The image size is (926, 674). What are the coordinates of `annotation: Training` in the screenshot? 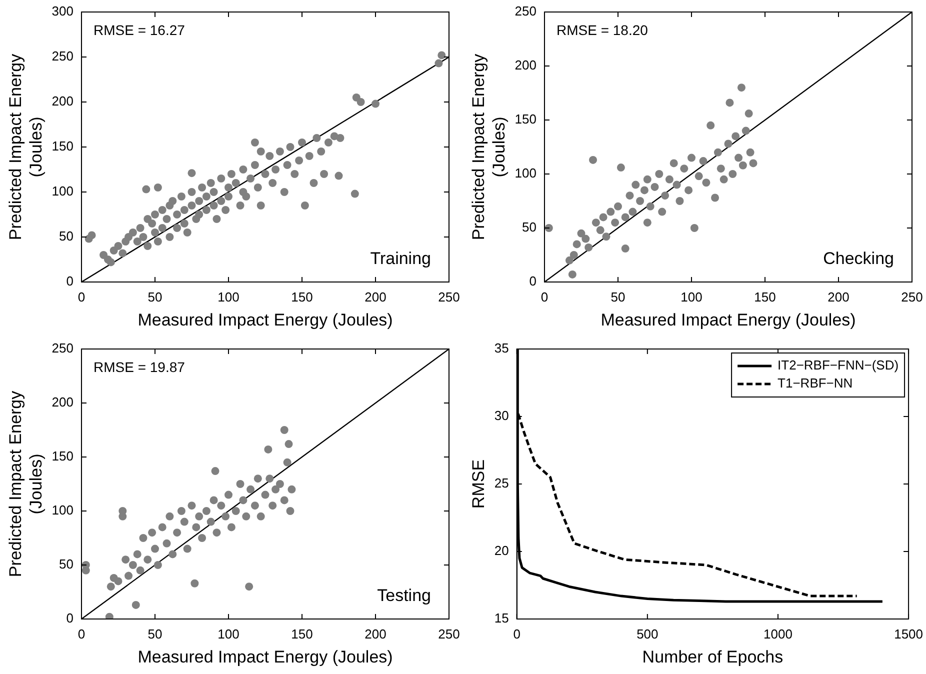 It's located at (400, 258).